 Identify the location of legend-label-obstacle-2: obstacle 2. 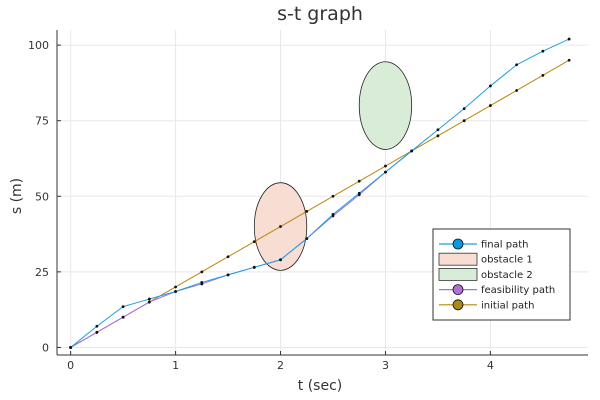
(507, 275).